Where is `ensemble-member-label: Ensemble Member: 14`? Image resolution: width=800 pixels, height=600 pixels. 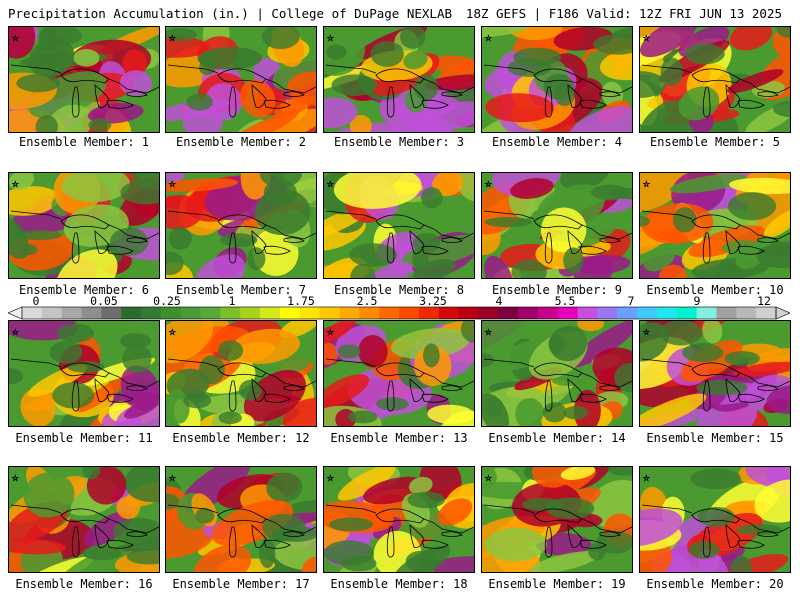
ensemble-member-label: Ensemble Member: 14 is located at coordinates (557, 438).